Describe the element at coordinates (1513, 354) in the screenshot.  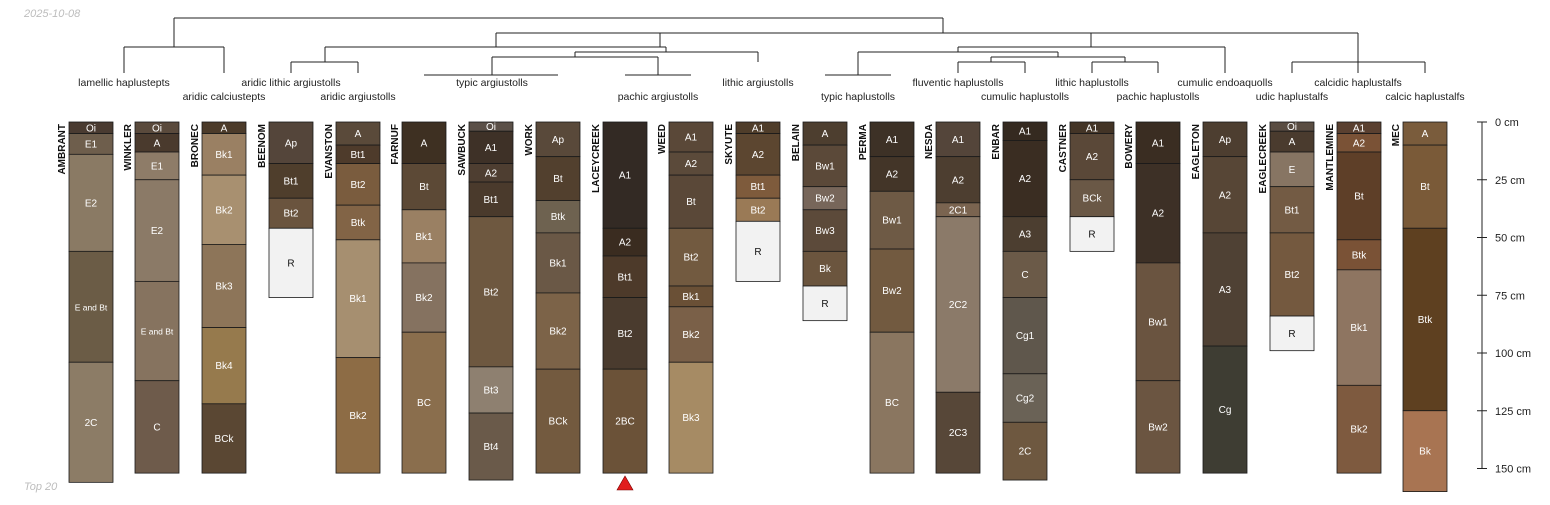
I see `axis-tick-label: 100 cm` at that location.